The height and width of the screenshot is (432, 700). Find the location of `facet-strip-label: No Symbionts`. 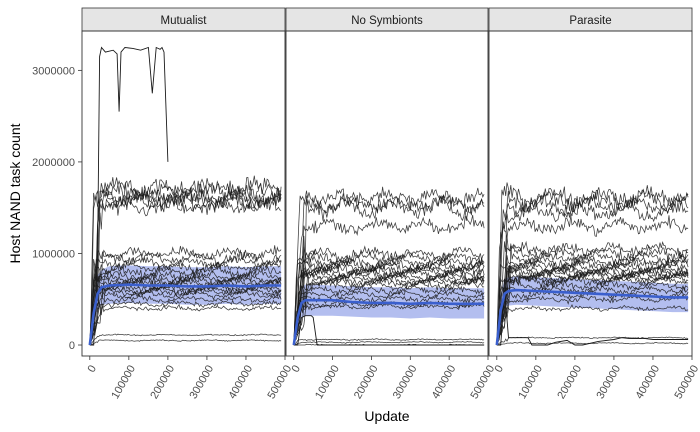

facet-strip-label: No Symbionts is located at coordinates (387, 21).